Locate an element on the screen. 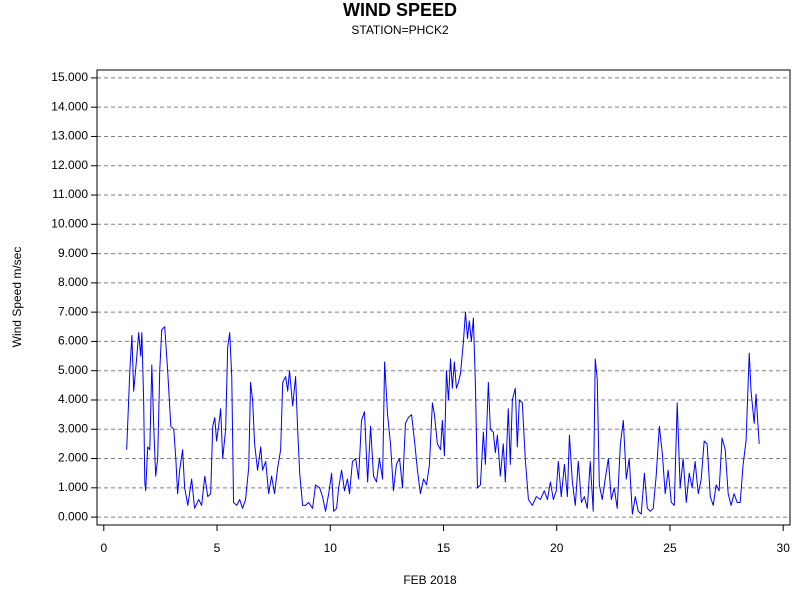 The width and height of the screenshot is (800, 600). x-tick-label: 15 is located at coordinates (444, 548).